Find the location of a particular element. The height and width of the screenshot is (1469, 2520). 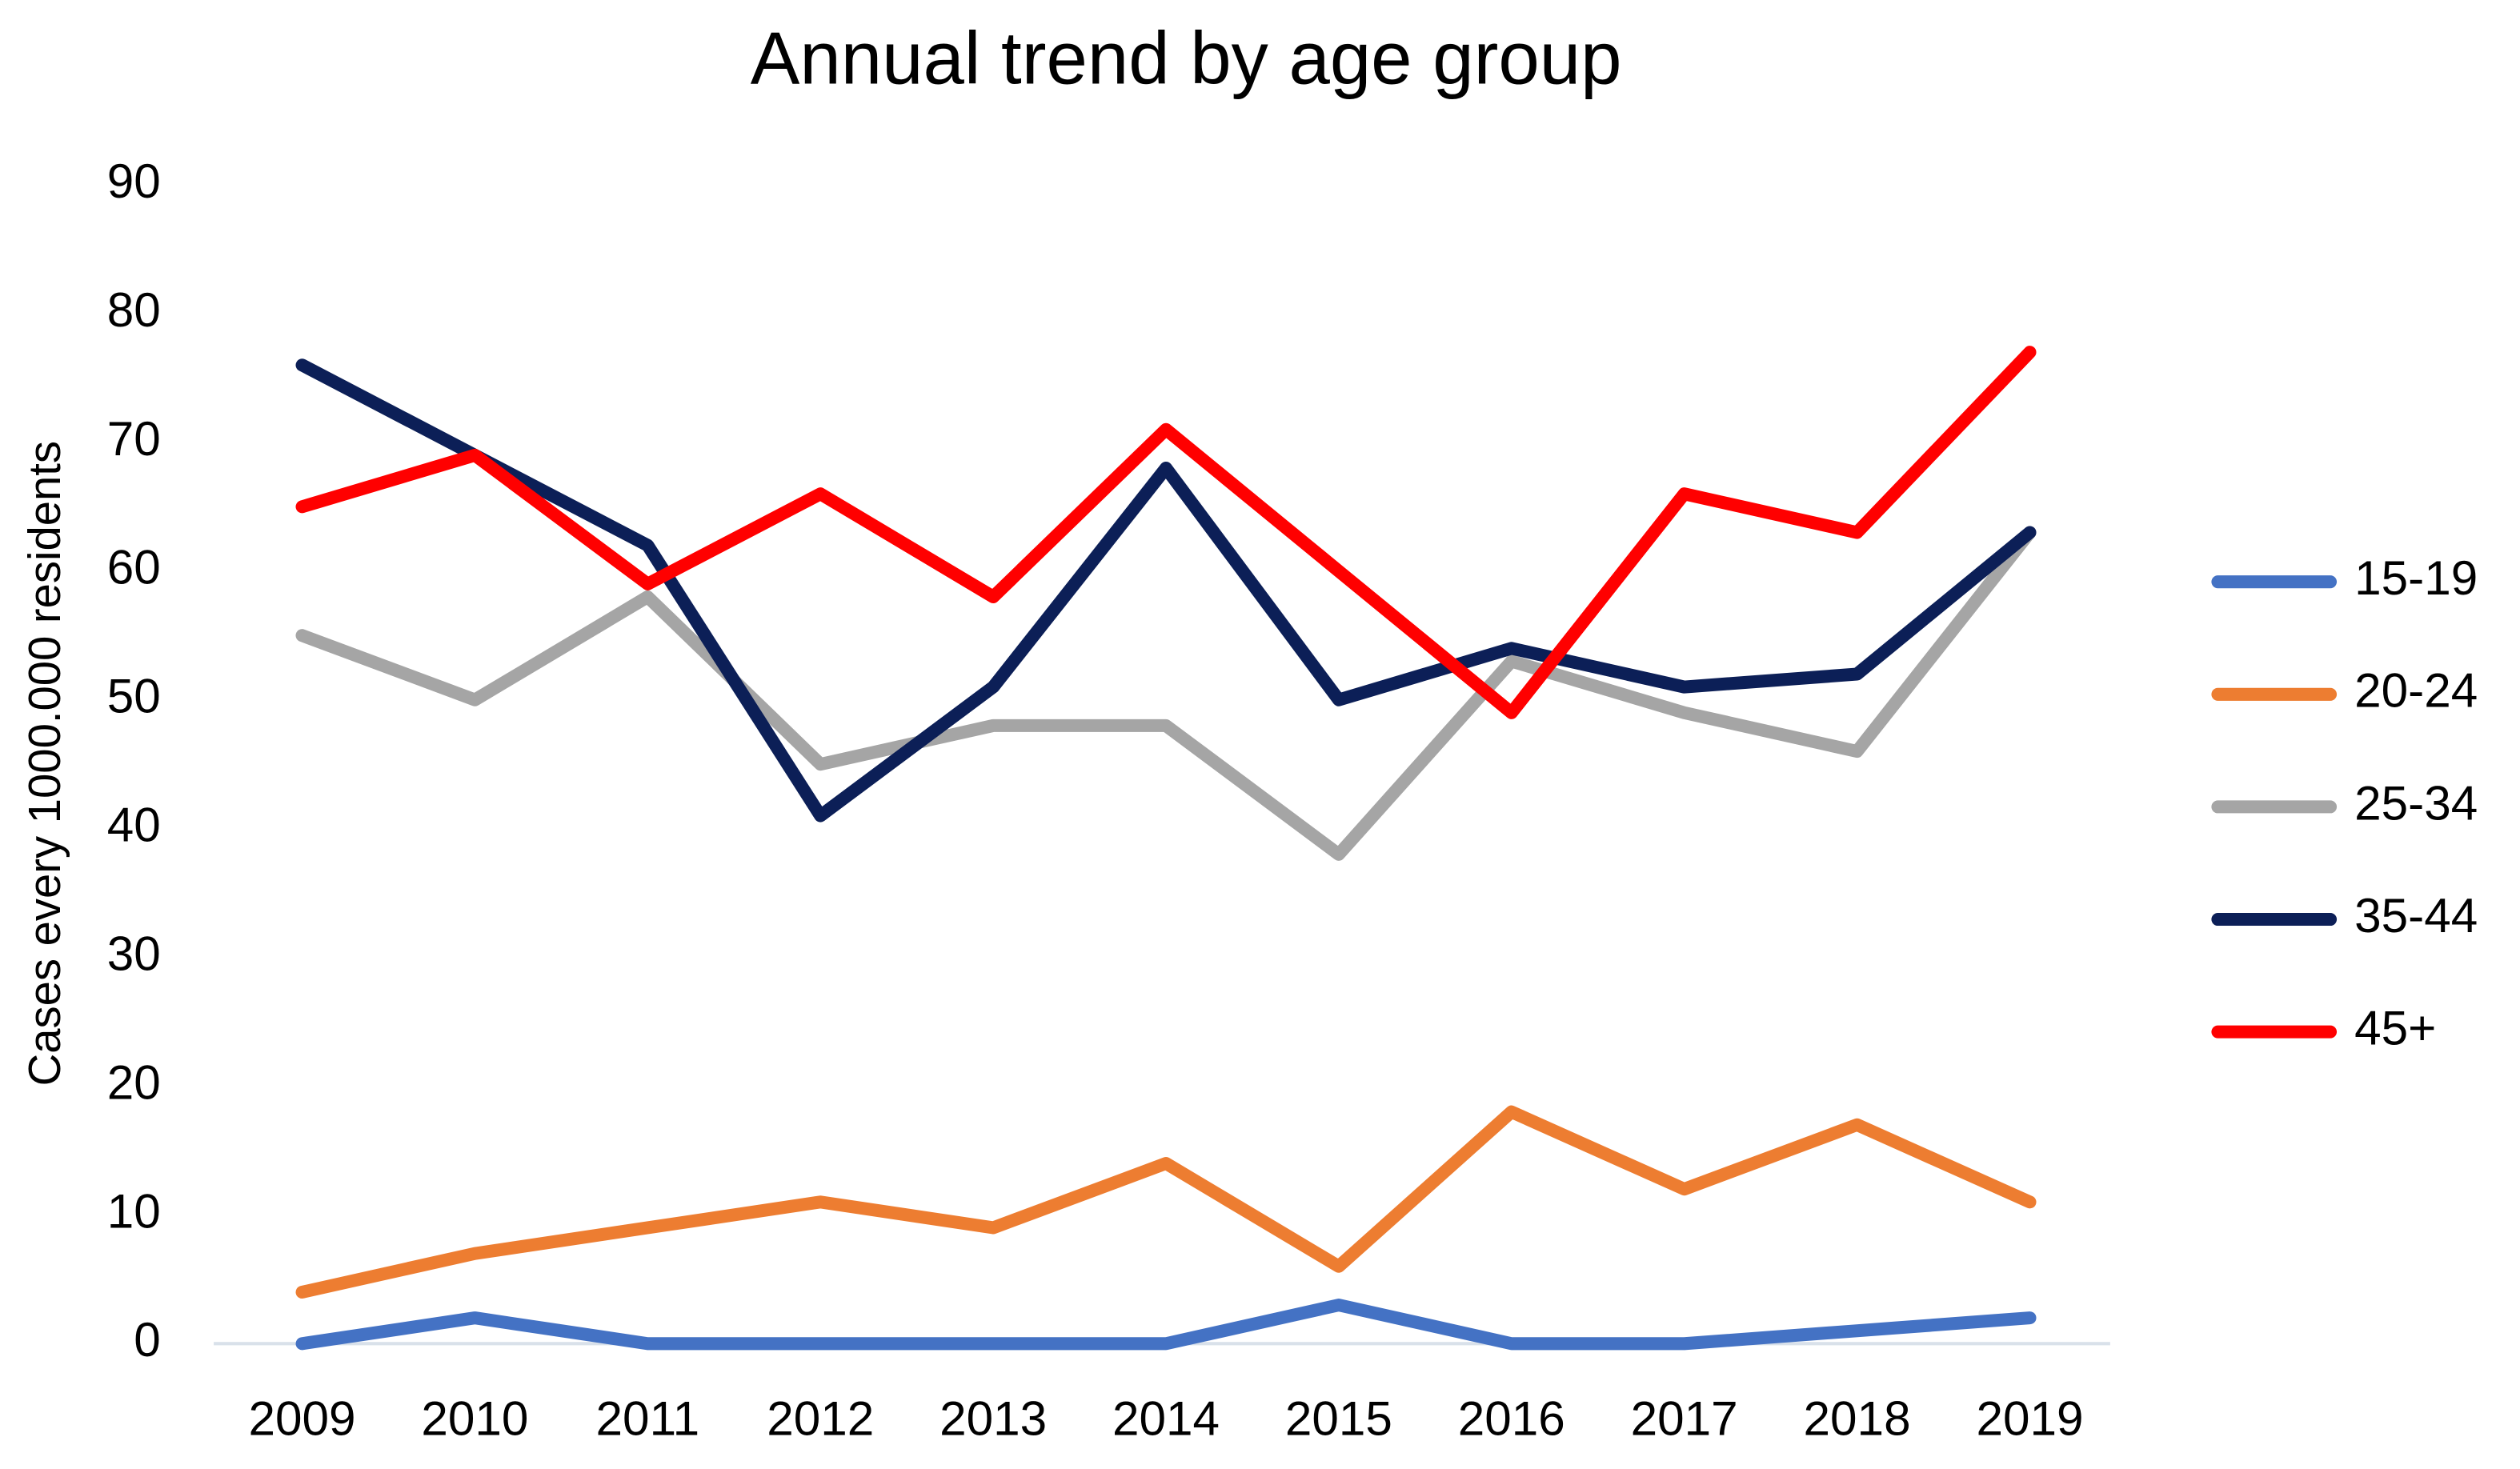

legend-label: 15-19 is located at coordinates (2416, 577).